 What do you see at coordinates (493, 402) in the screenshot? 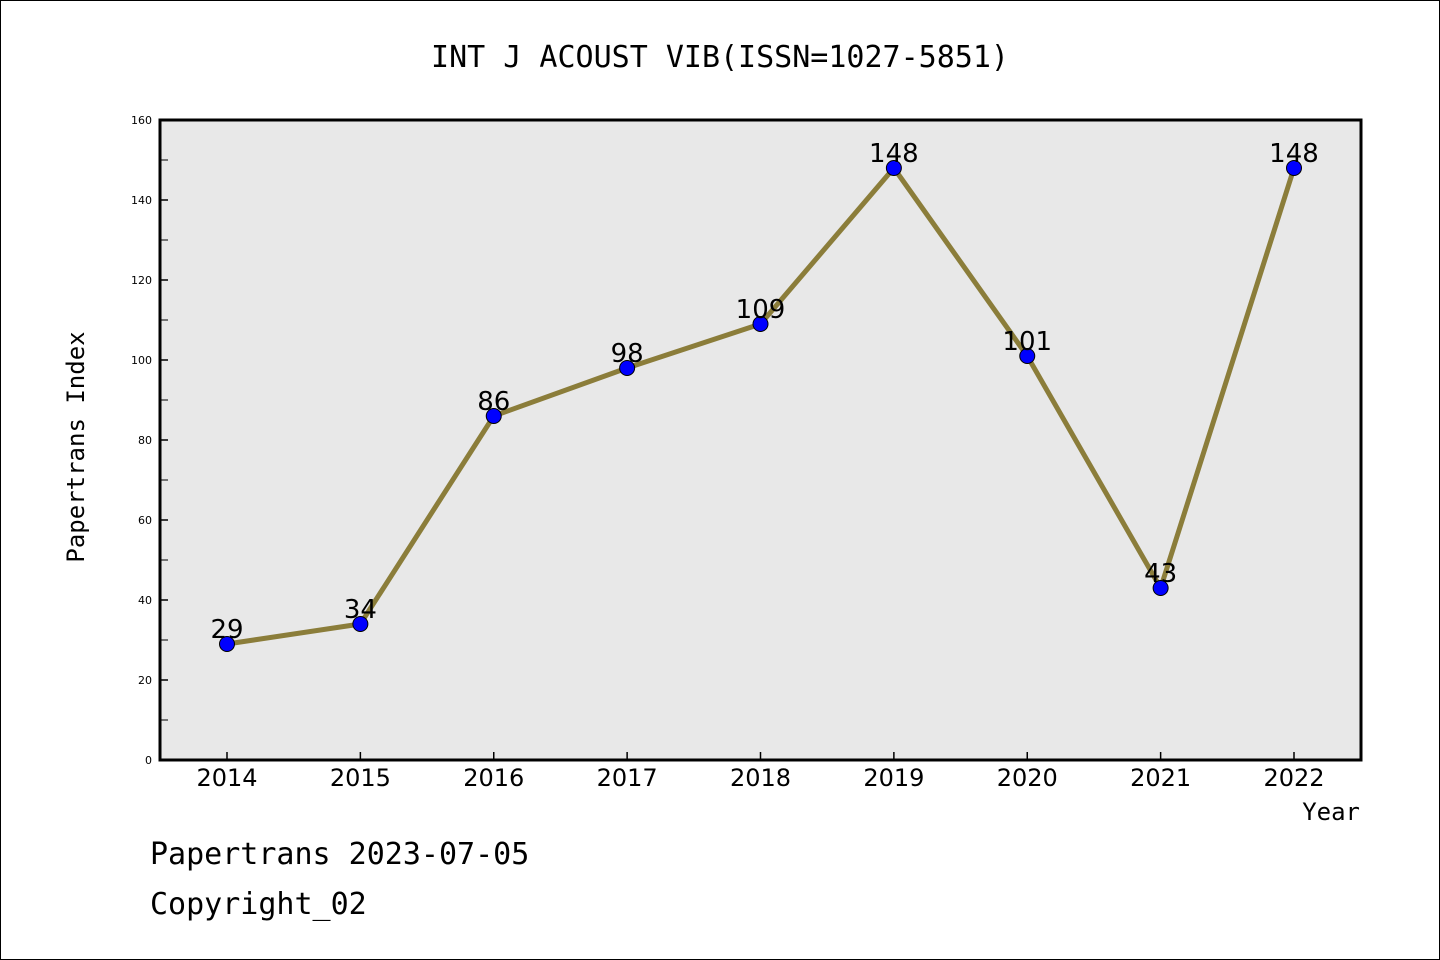
I see `data-label: 86` at bounding box center [493, 402].